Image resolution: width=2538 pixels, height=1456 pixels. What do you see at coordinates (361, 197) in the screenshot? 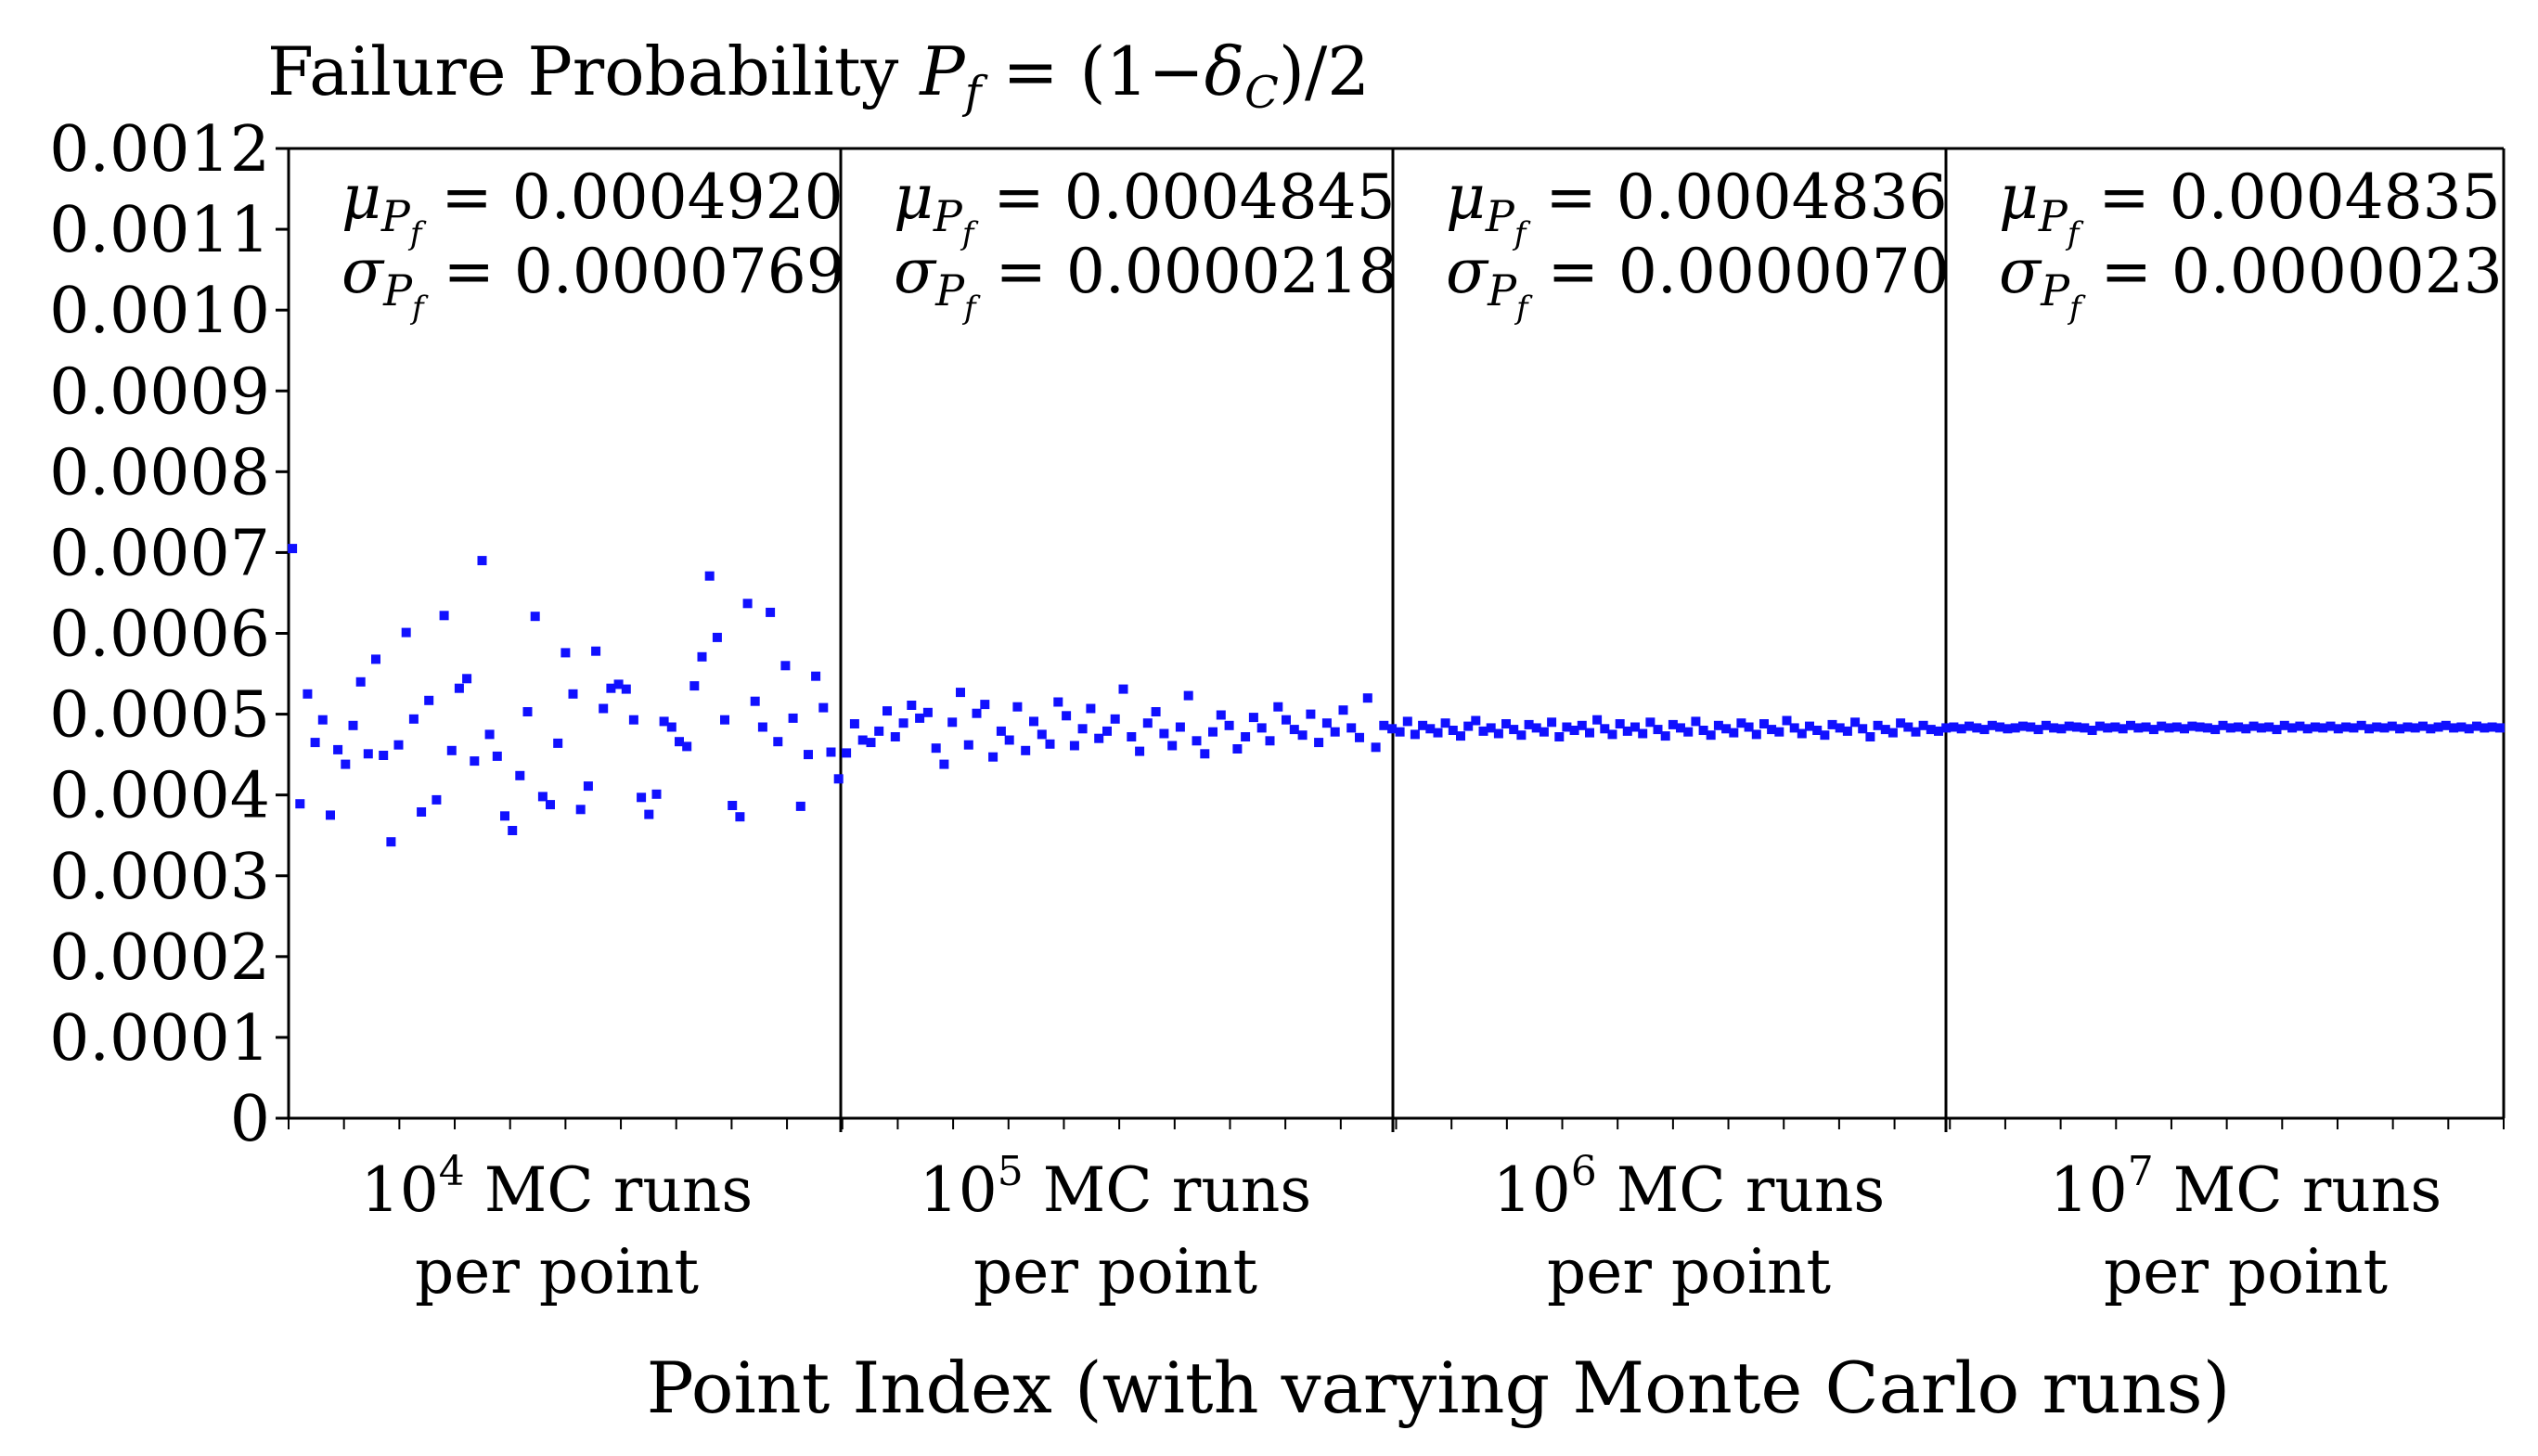
I see `mu-symbol: μ` at bounding box center [361, 197].